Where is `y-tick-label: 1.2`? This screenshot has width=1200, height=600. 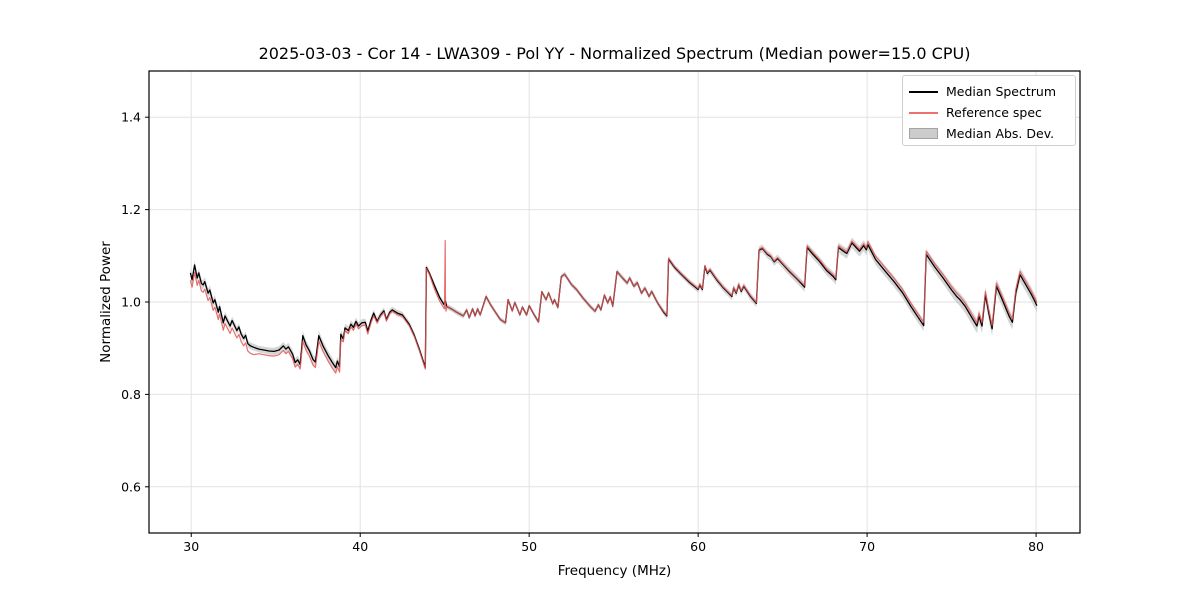
y-tick-label: 1.2 is located at coordinates (131, 209).